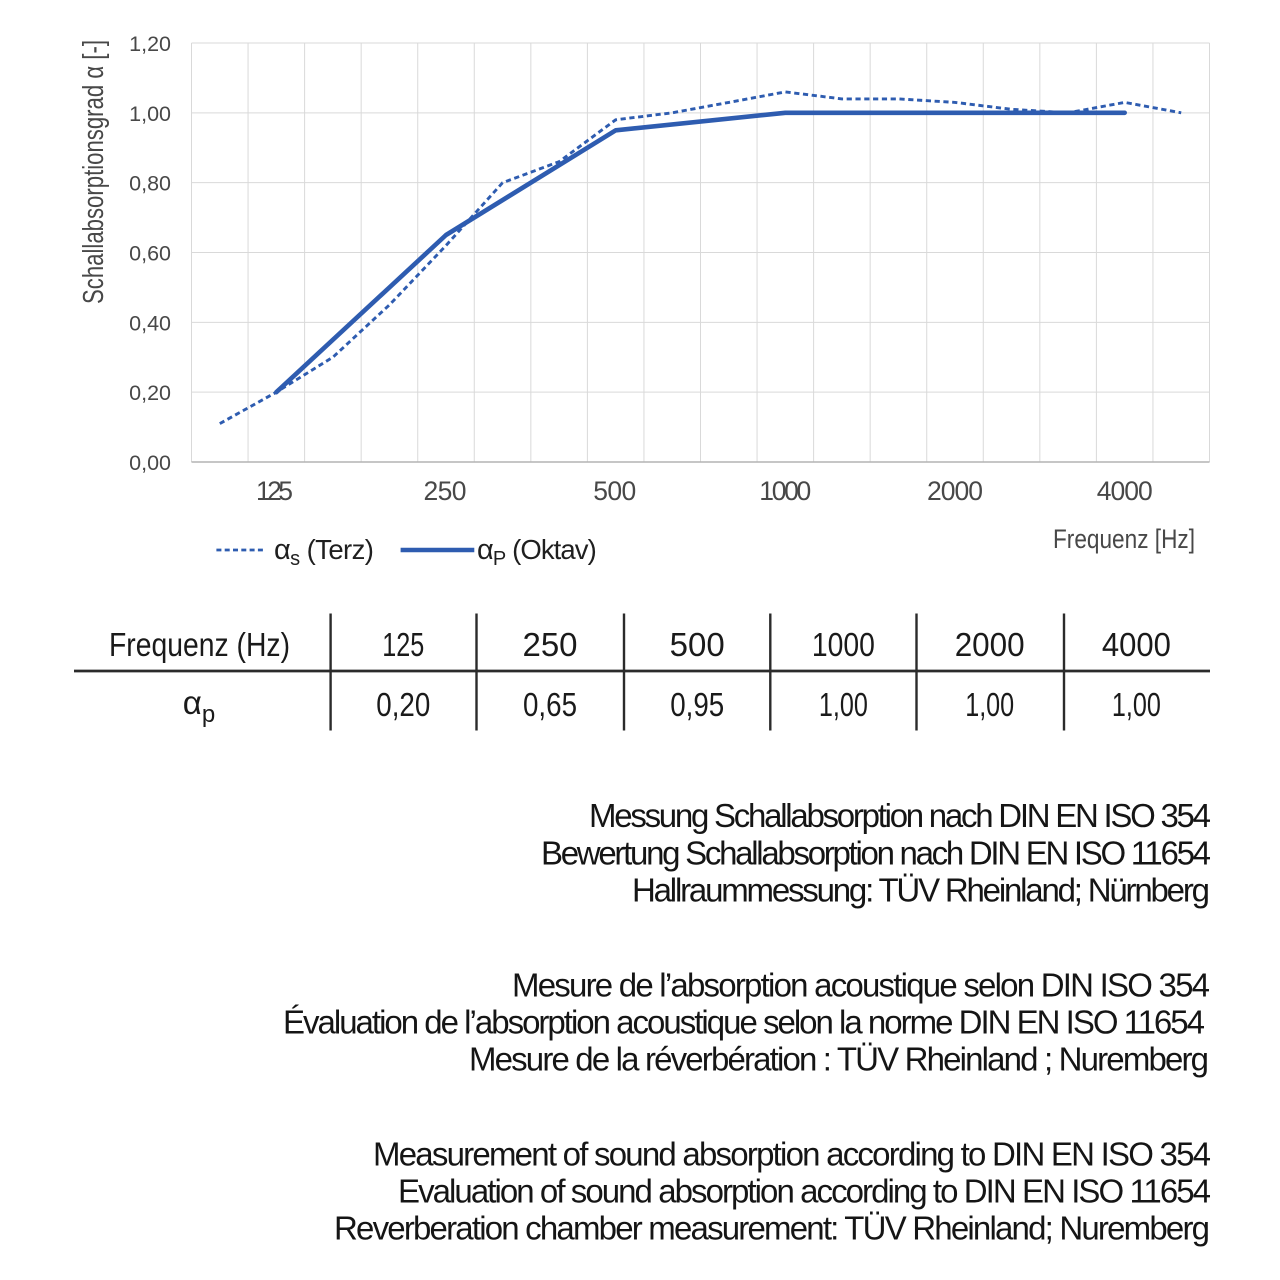 Image resolution: width=1280 pixels, height=1280 pixels. I want to click on svg-text: Frequenz [Hz], so click(1124, 539).